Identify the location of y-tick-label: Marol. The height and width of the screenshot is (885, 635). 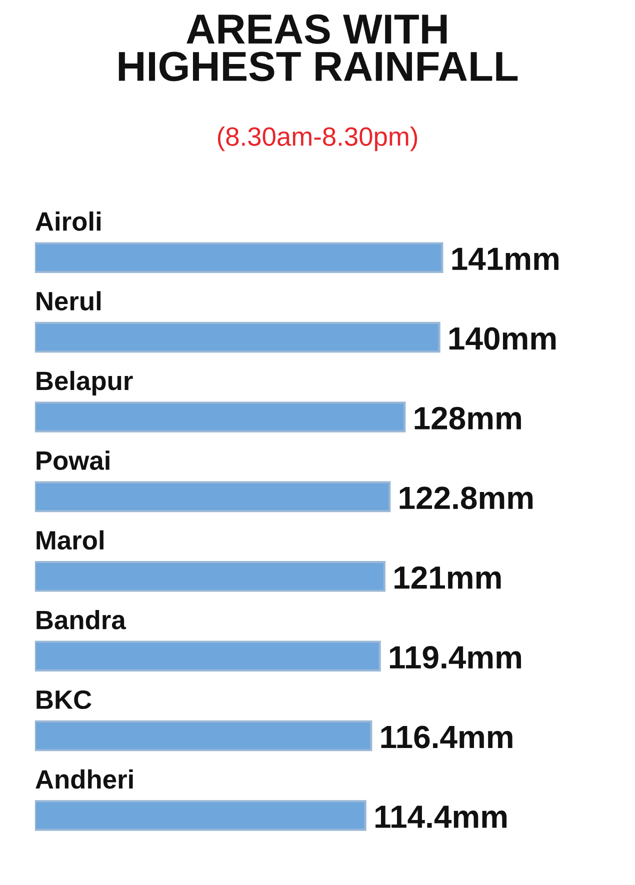
(70, 540).